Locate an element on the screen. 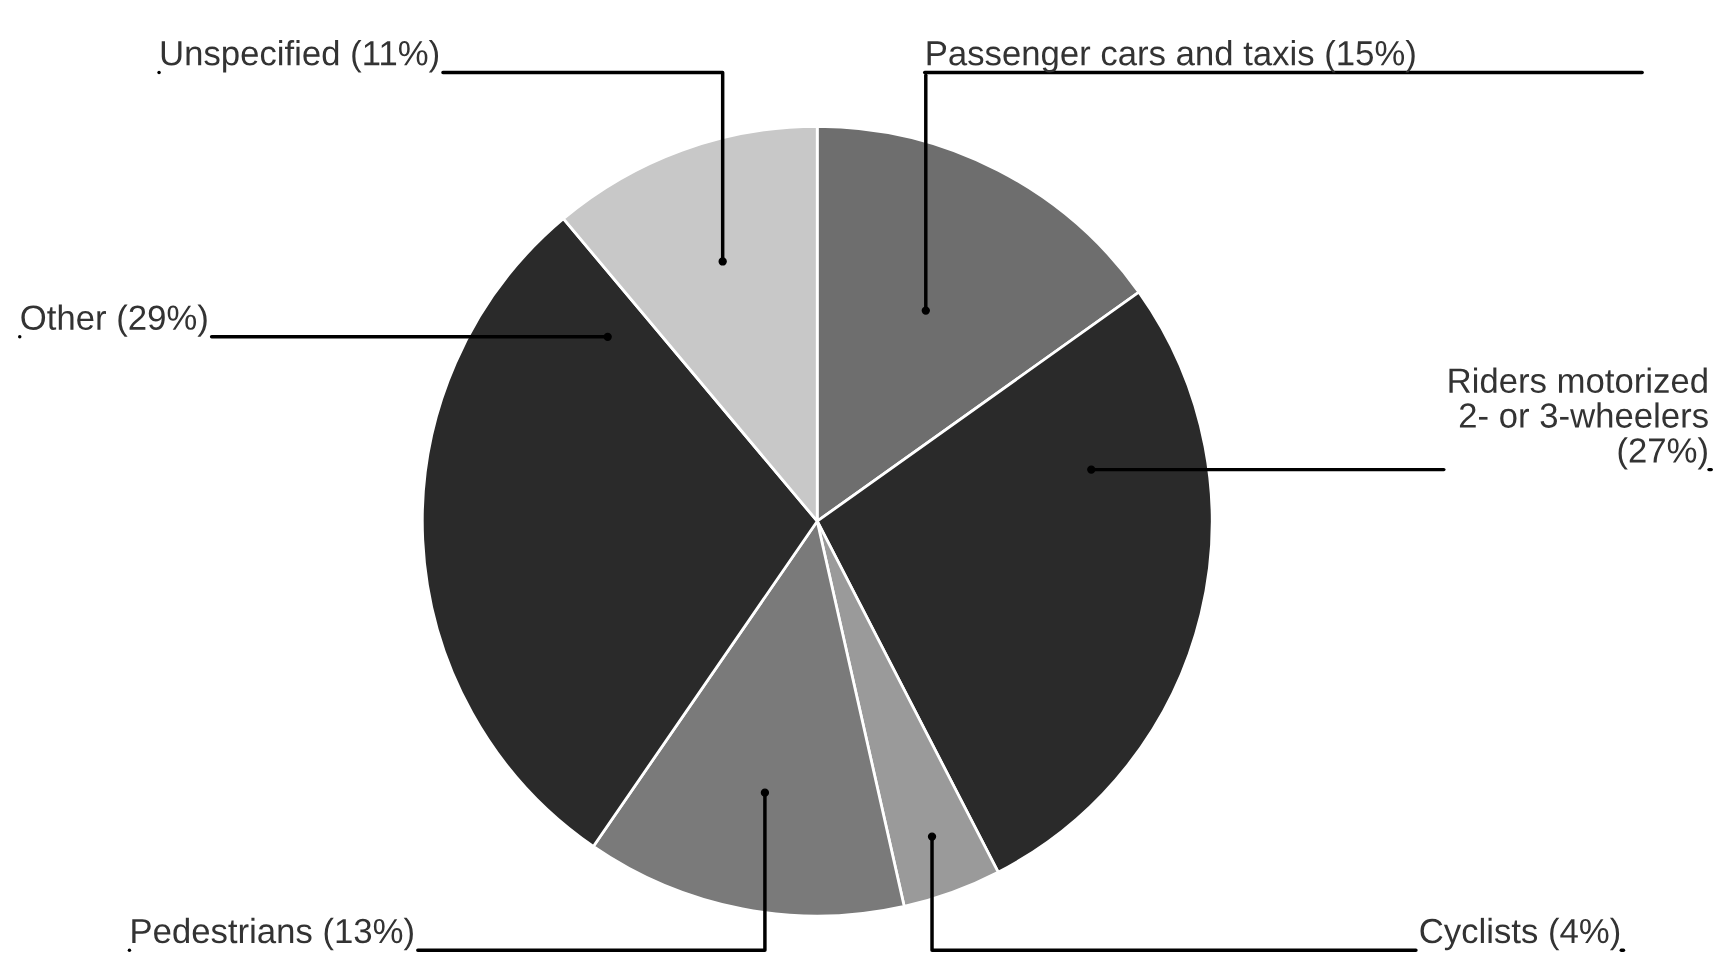 This screenshot has height=959, width=1720. slice-label: Cyclists (4%) is located at coordinates (1520, 934).